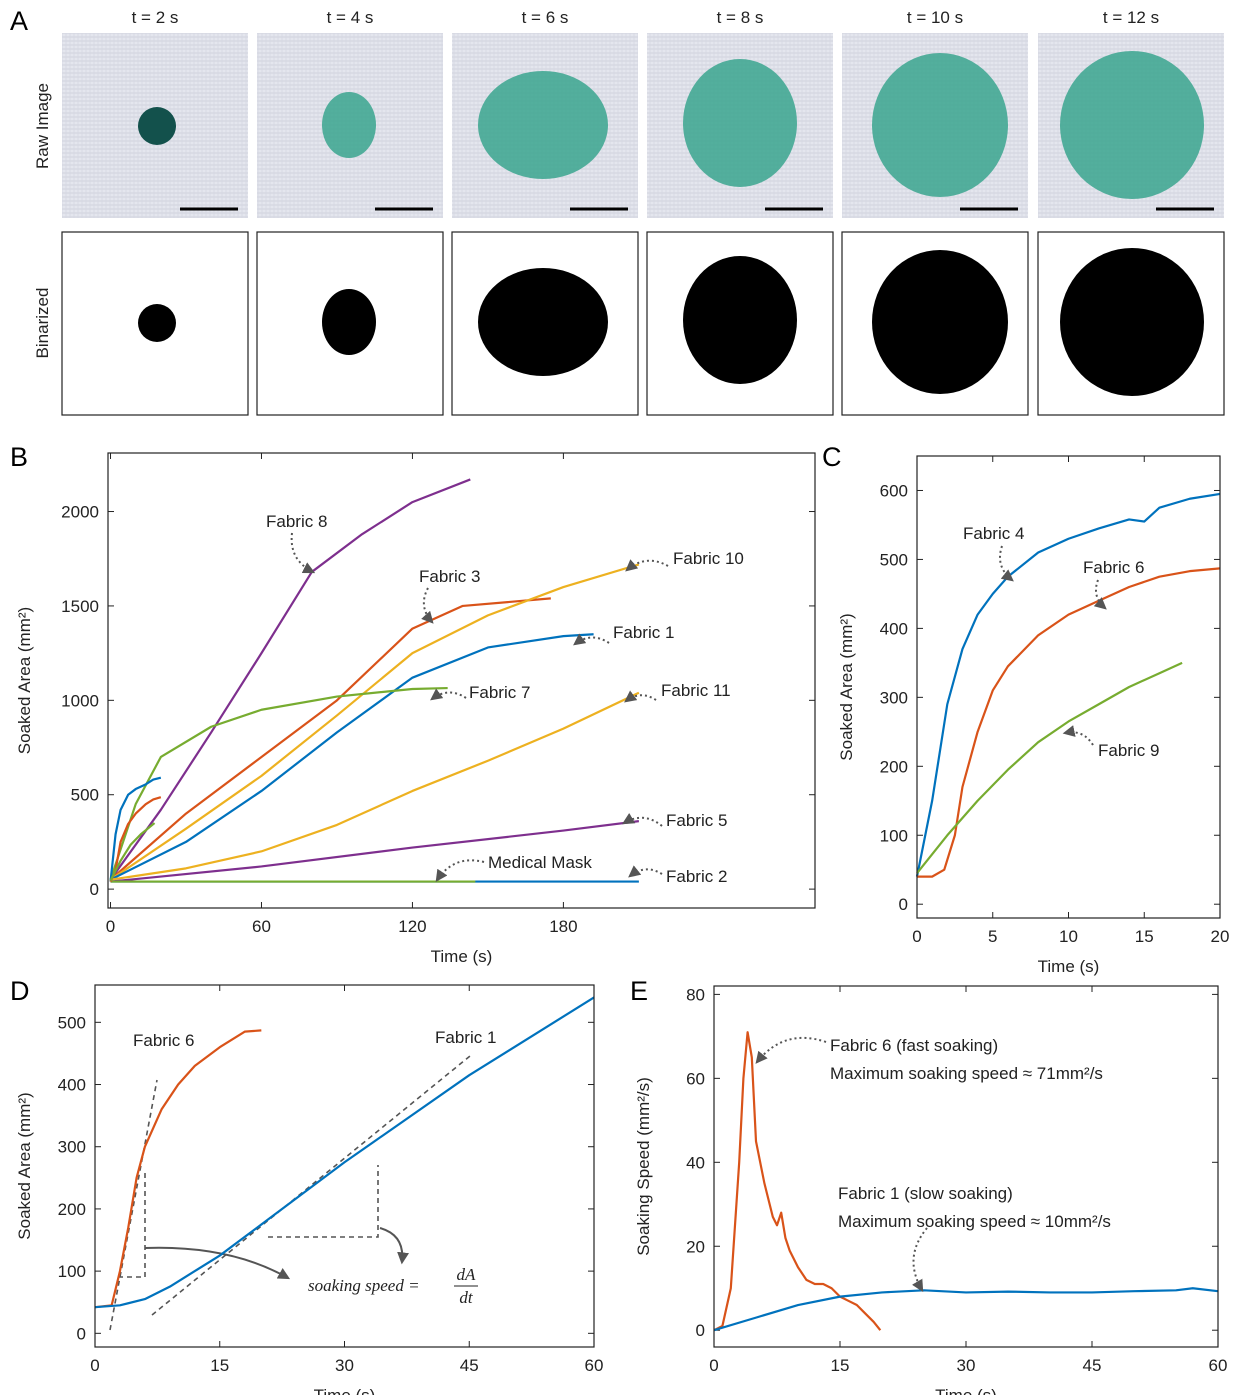 The image size is (1238, 1395). I want to click on series-label: Fabric 6, so click(1113, 567).